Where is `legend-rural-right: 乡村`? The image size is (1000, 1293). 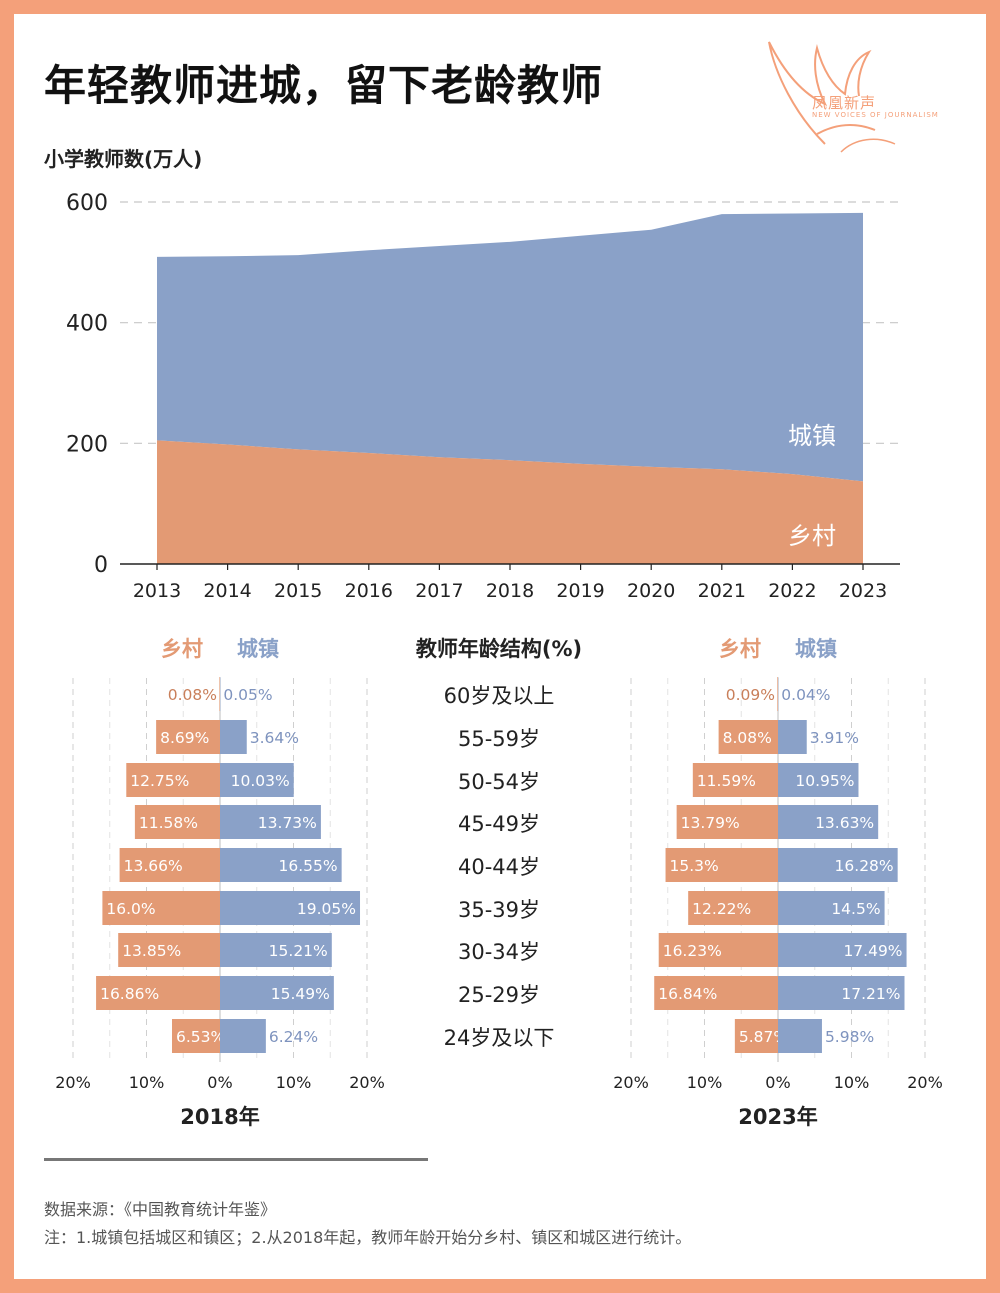 legend-rural-right: 乡村 is located at coordinates (740, 649).